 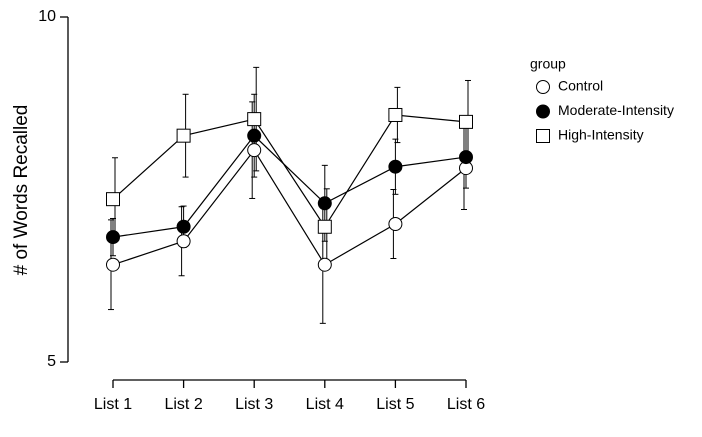 I want to click on x-tick-label: List 2, so click(x=183, y=404).